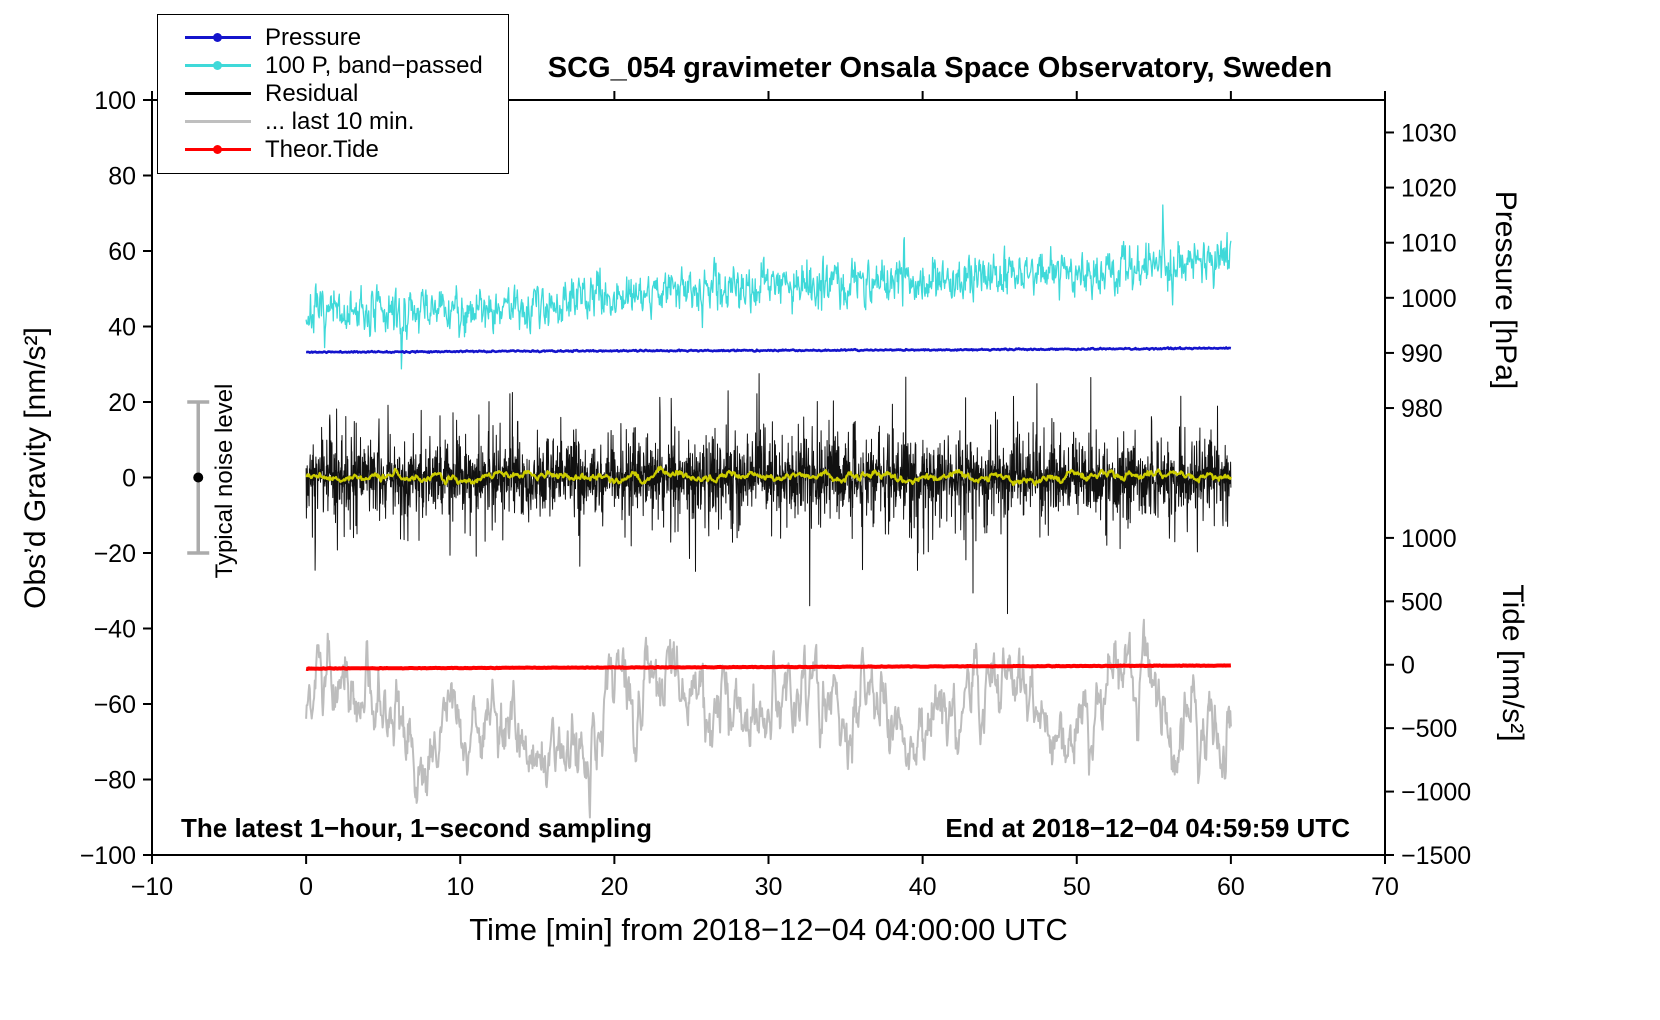 This screenshot has height=1020, width=1660. What do you see at coordinates (224, 481) in the screenshot?
I see `typical-noise-level-label: Typical noise level` at bounding box center [224, 481].